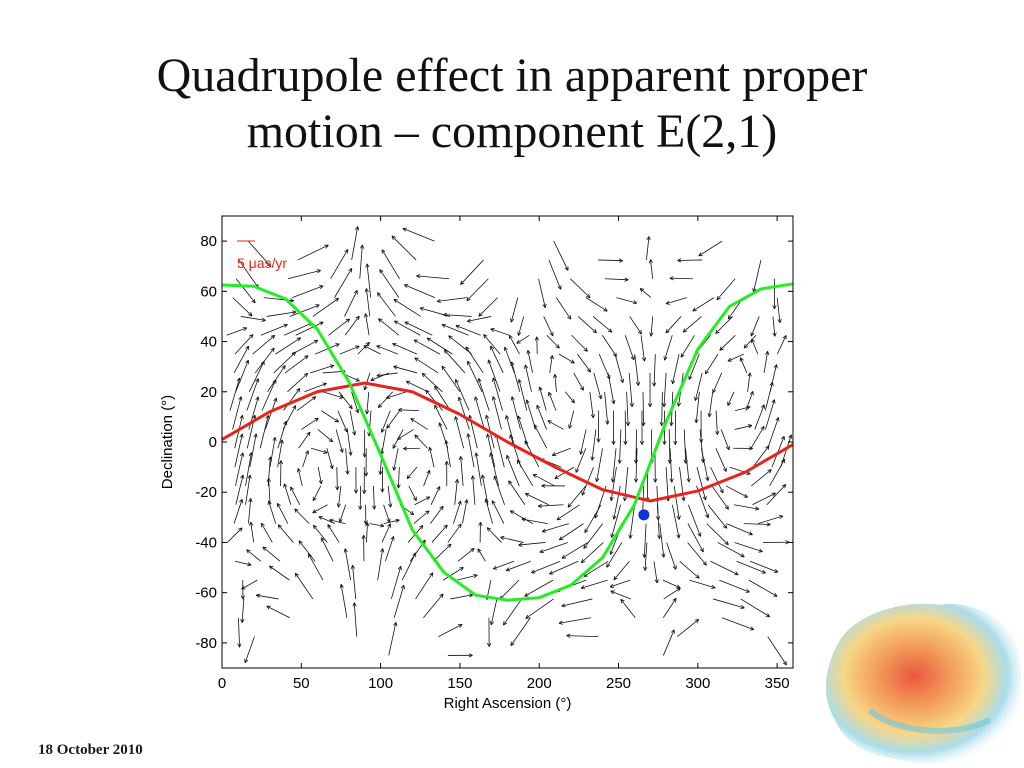 The height and width of the screenshot is (768, 1024). Describe the element at coordinates (618, 683) in the screenshot. I see `x-tick-label: 250` at that location.